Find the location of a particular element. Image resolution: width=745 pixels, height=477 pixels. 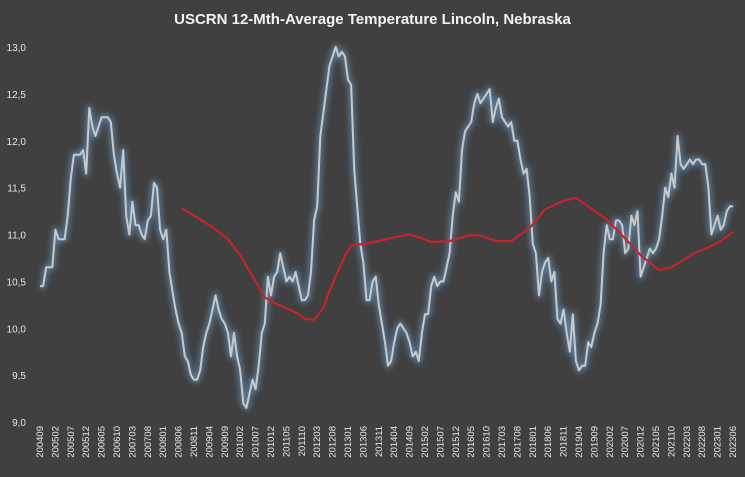

x-tick-label: 202208 is located at coordinates (702, 442).